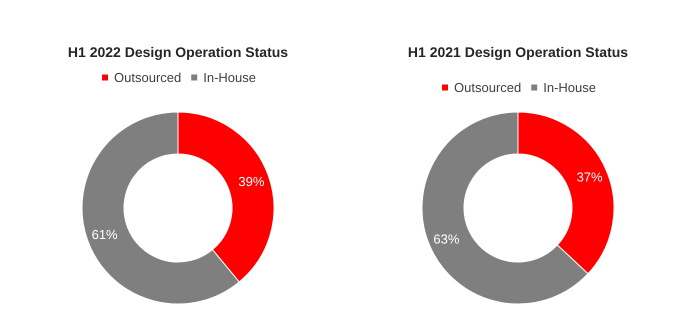  What do you see at coordinates (590, 177) in the screenshot?
I see `data-label: 37%` at bounding box center [590, 177].